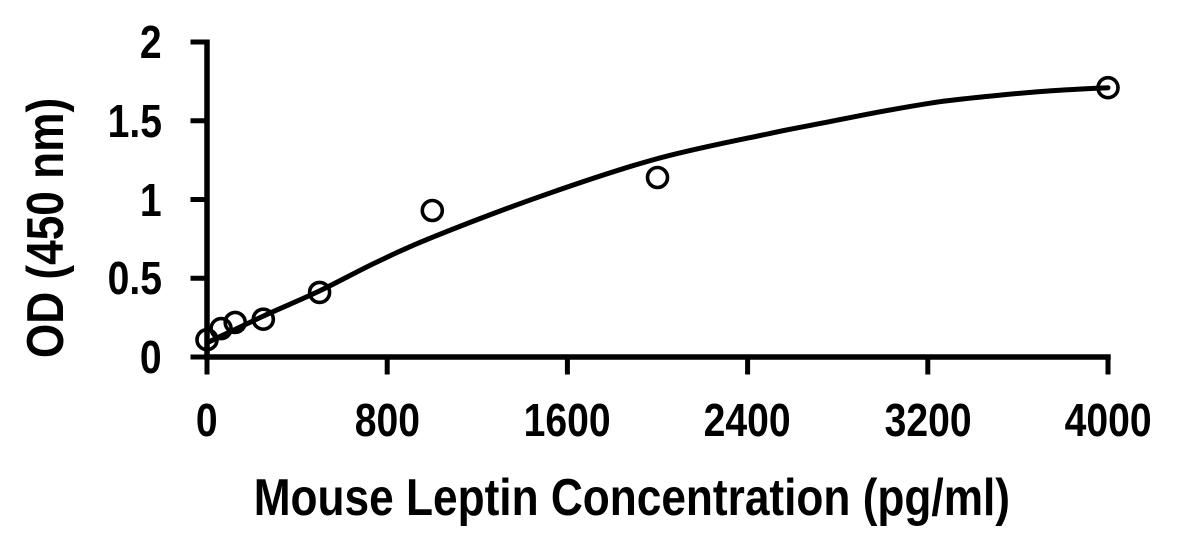 The width and height of the screenshot is (1183, 558). Describe the element at coordinates (387, 420) in the screenshot. I see `x-tick-label: 800` at that location.